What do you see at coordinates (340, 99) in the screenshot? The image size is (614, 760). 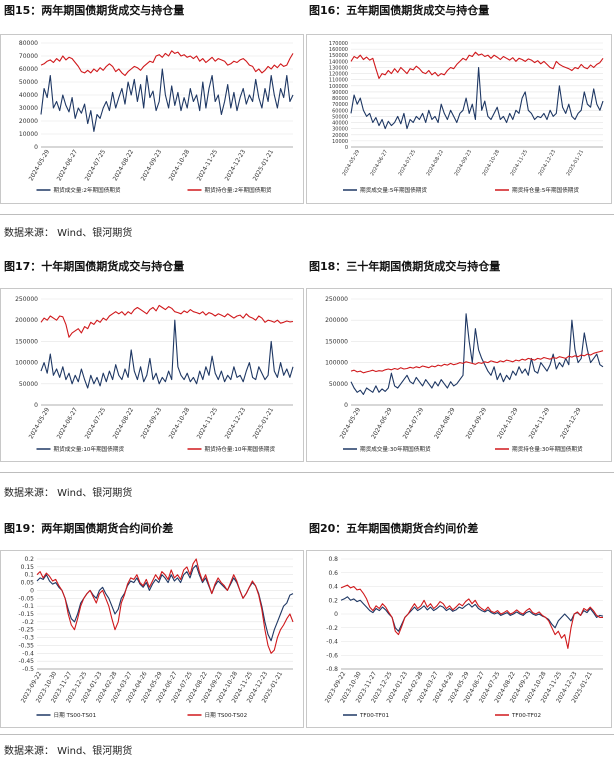 I see `c16-ytick-label-8: 80000` at bounding box center [340, 99].